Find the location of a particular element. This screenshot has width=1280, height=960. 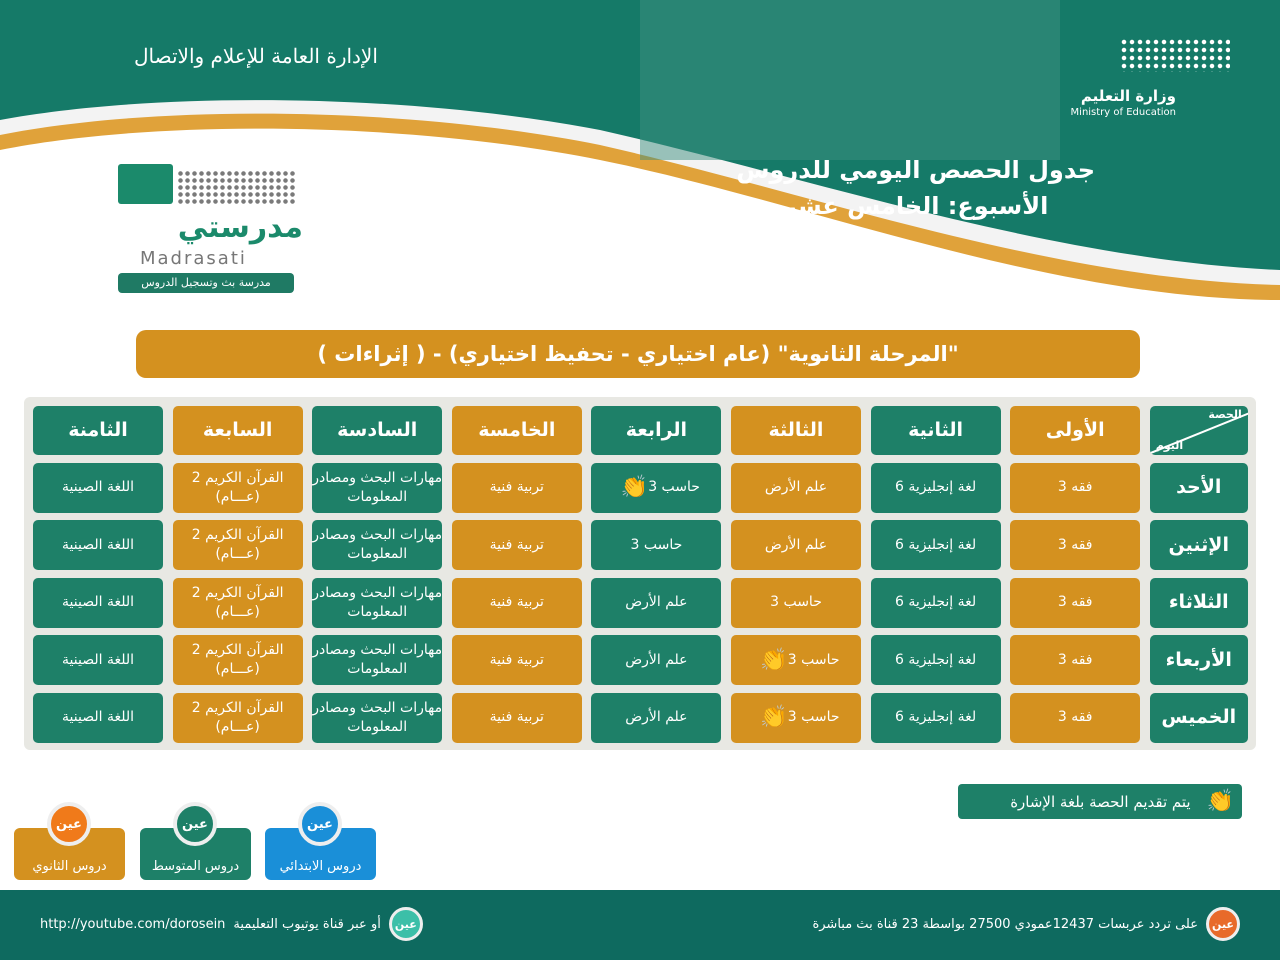

youtube-link: http://youtube.com/dorosein is located at coordinates (133, 924).